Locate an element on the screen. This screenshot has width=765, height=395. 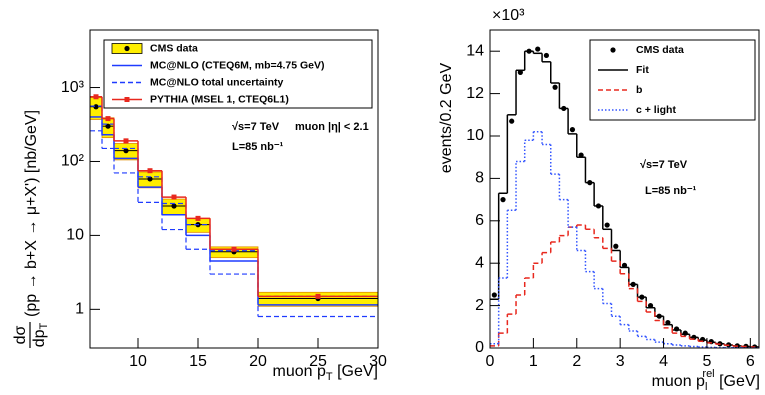
x-tick-label: 4 is located at coordinates (663, 361).